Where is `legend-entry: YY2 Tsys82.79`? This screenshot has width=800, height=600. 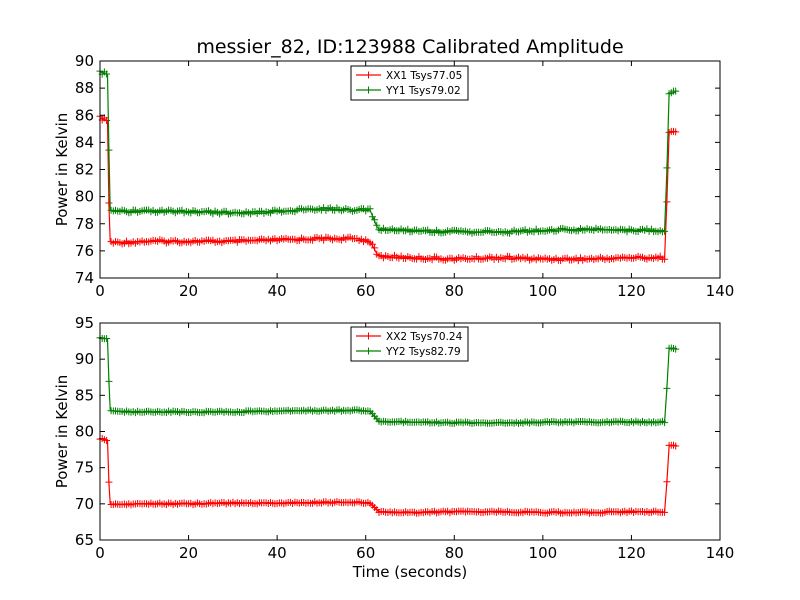
legend-entry: YY2 Tsys82.79 is located at coordinates (408, 352).